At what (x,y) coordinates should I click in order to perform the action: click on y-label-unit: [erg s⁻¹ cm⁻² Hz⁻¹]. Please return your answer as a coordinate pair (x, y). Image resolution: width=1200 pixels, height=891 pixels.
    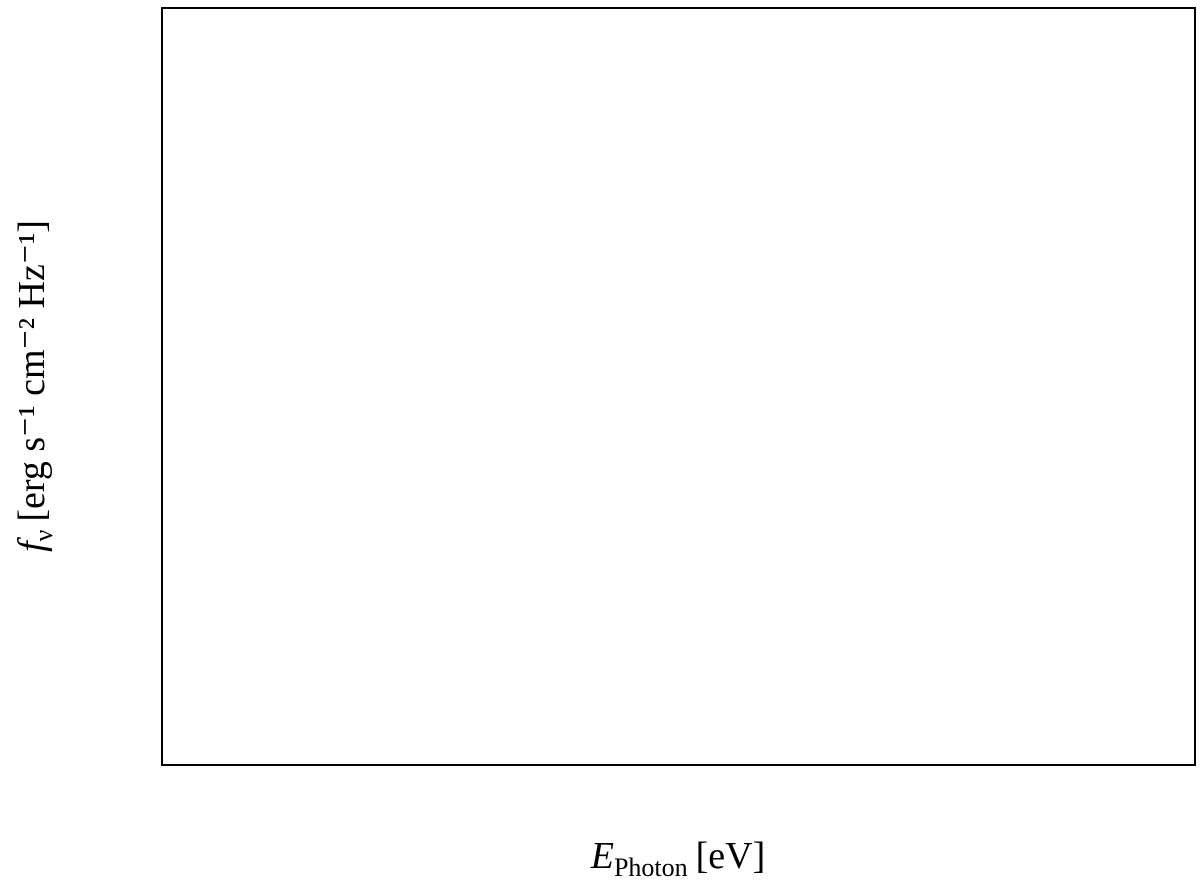
    Looking at the image, I should click on (32, 371).